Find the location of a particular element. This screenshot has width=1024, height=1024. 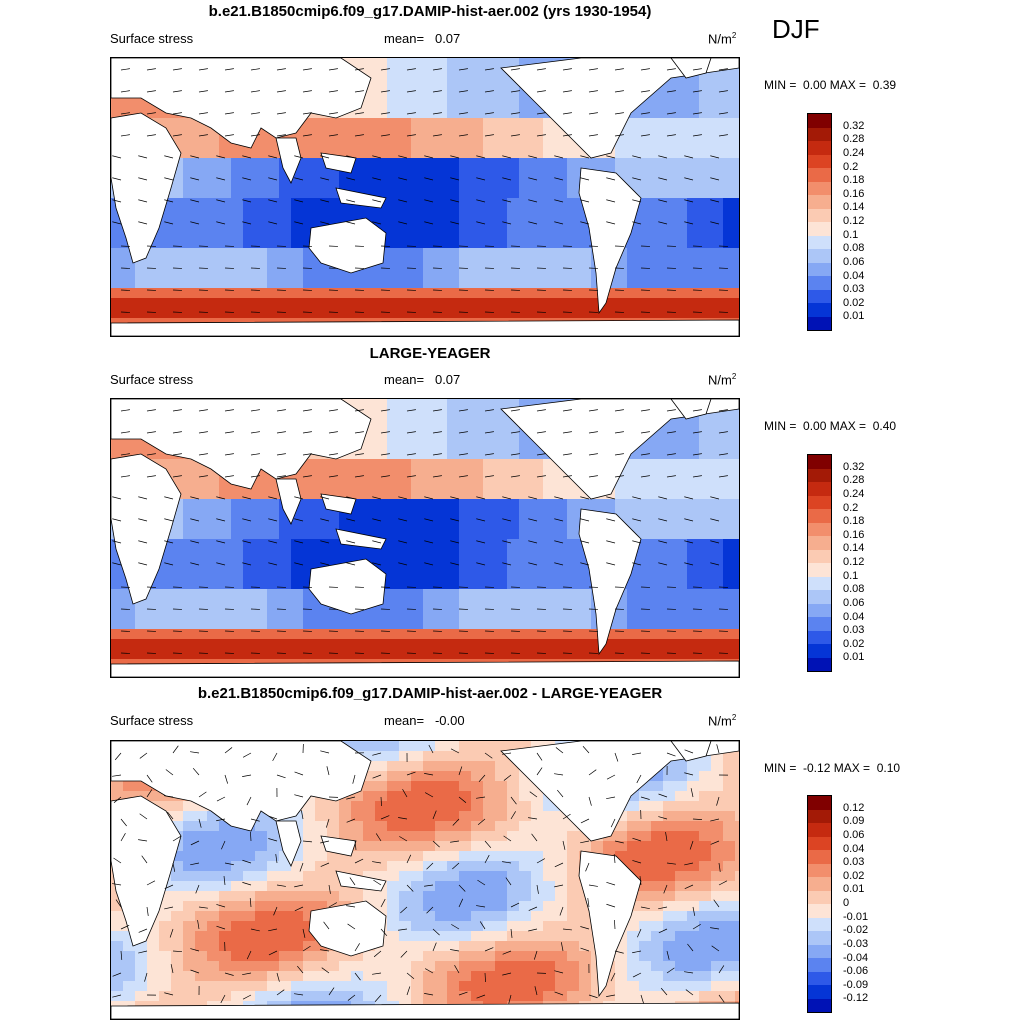

panel-3-max-label: MAX = is located at coordinates (852, 768).